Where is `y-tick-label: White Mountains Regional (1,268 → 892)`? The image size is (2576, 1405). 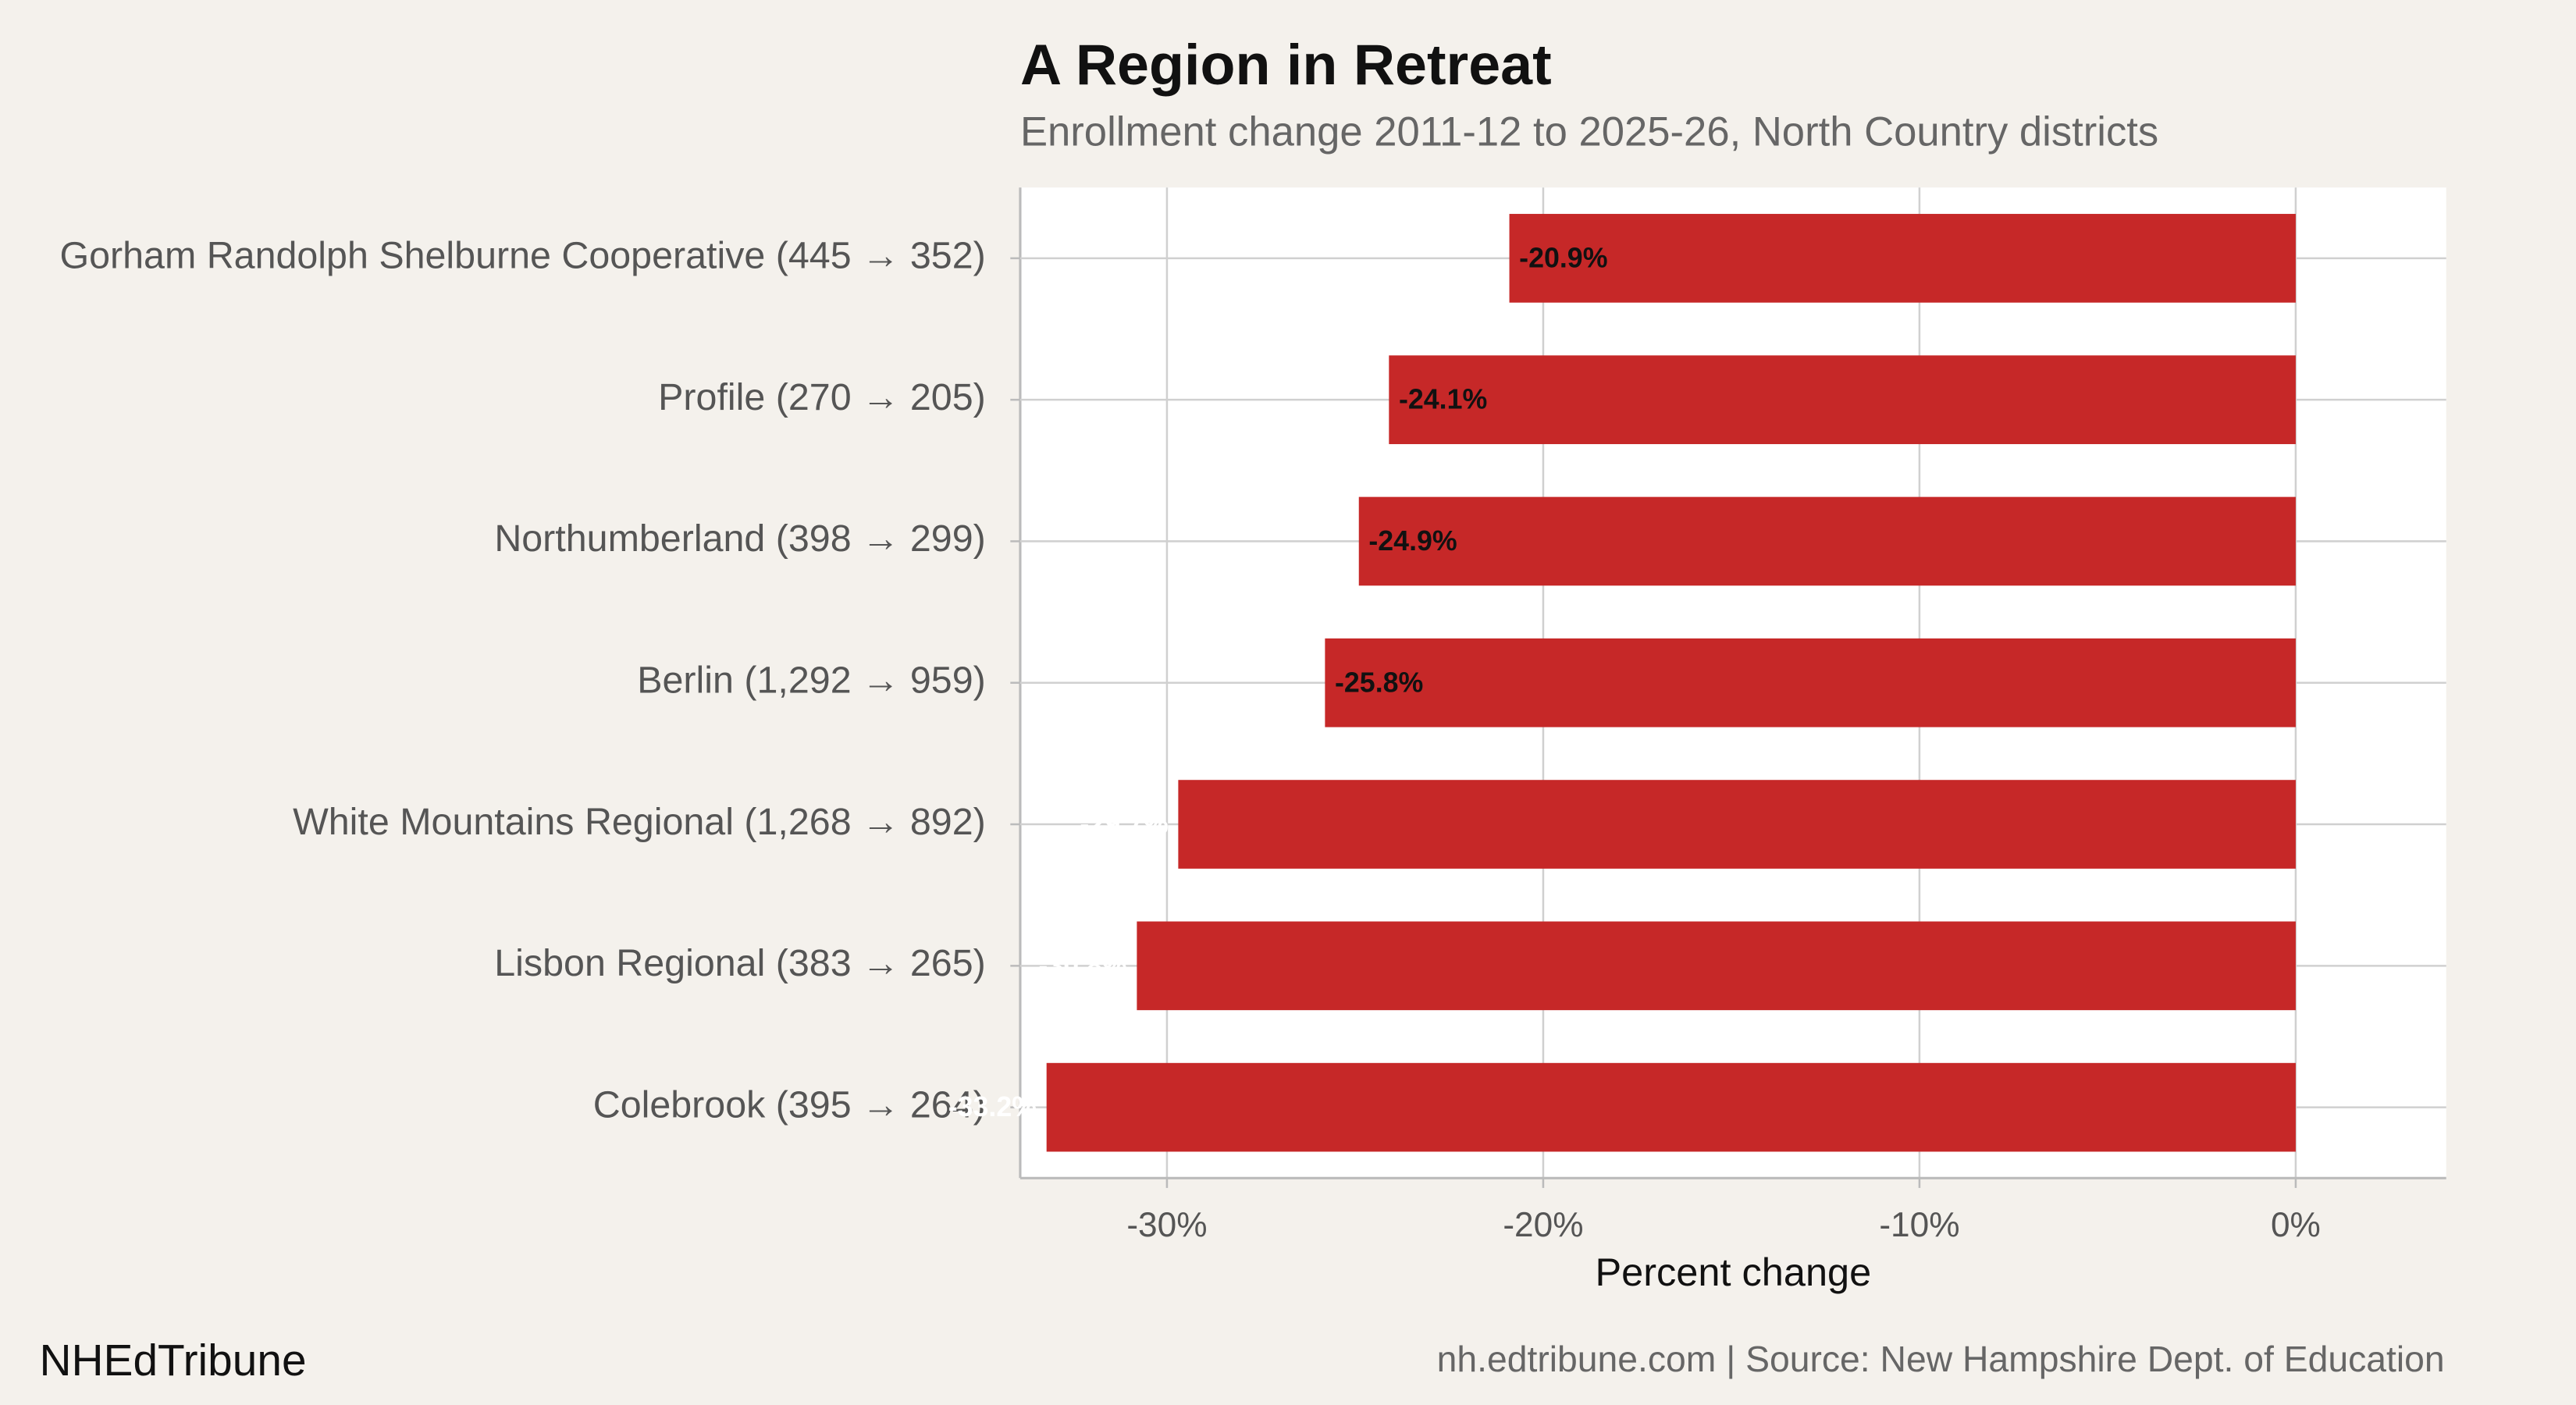 y-tick-label: White Mountains Regional (1,268 → 892) is located at coordinates (639, 822).